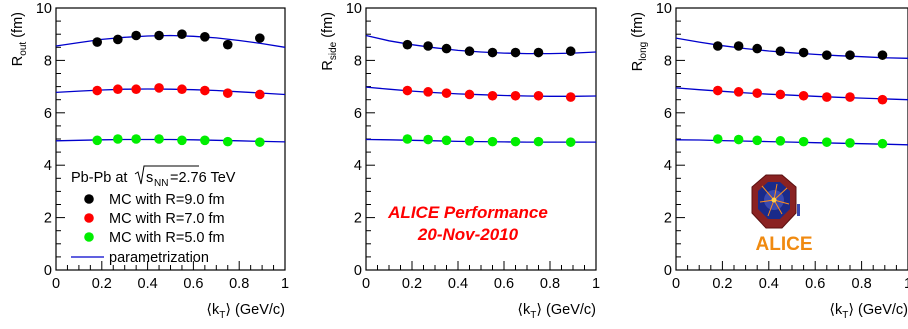 This screenshot has width=908, height=329. I want to click on legend-label-parametrization: parametrization, so click(159, 258).